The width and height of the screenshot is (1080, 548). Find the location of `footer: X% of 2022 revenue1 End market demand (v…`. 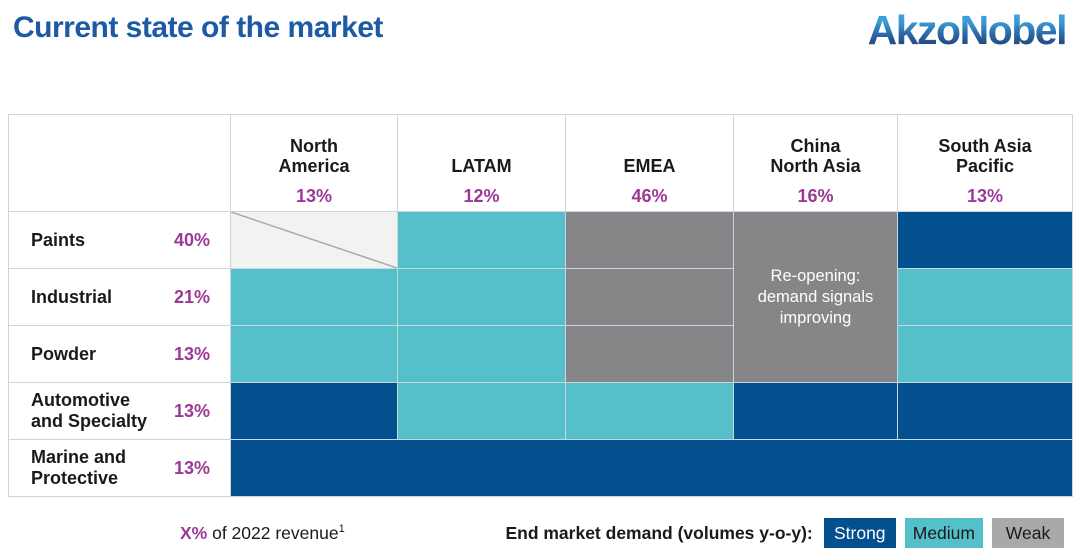

footer: X% of 2022 revenue1 End market demand (v… is located at coordinates (540, 533).